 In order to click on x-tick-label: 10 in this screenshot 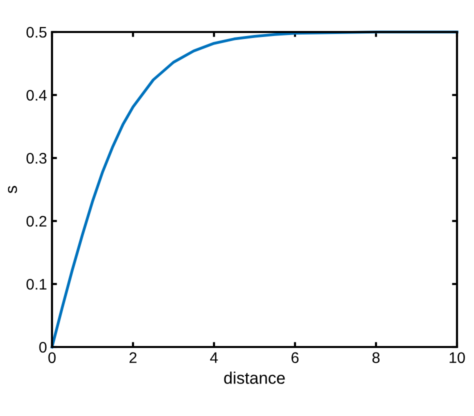, I will do `click(457, 358)`.